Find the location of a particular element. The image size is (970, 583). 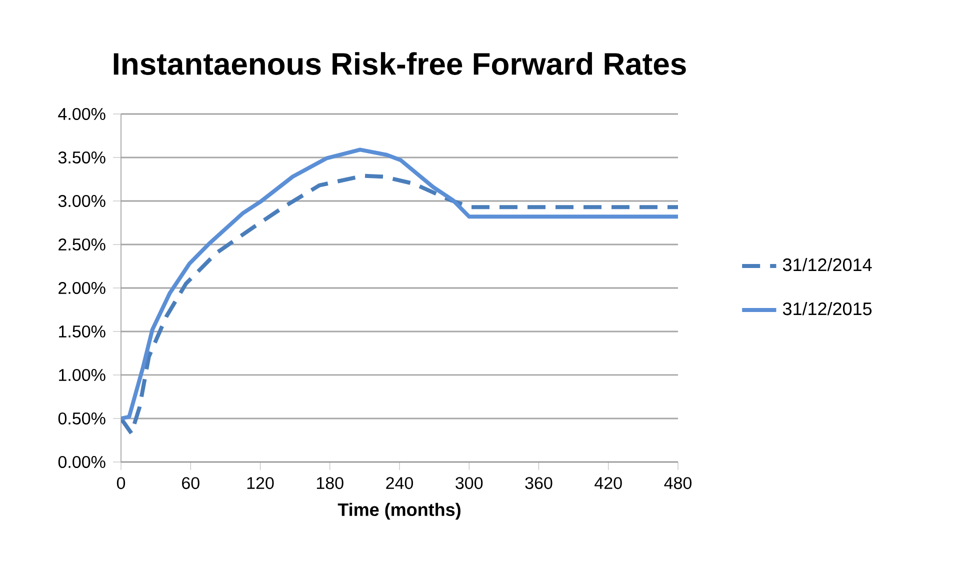

legend-label: 31/12/2015 is located at coordinates (827, 309).